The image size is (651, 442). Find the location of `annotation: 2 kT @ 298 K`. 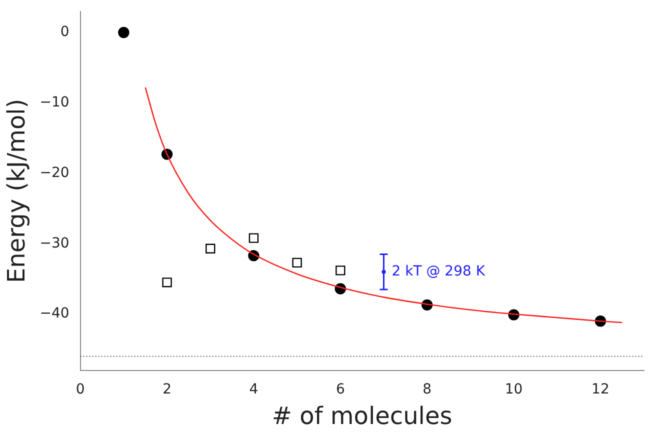

annotation: 2 kT @ 298 K is located at coordinates (439, 271).